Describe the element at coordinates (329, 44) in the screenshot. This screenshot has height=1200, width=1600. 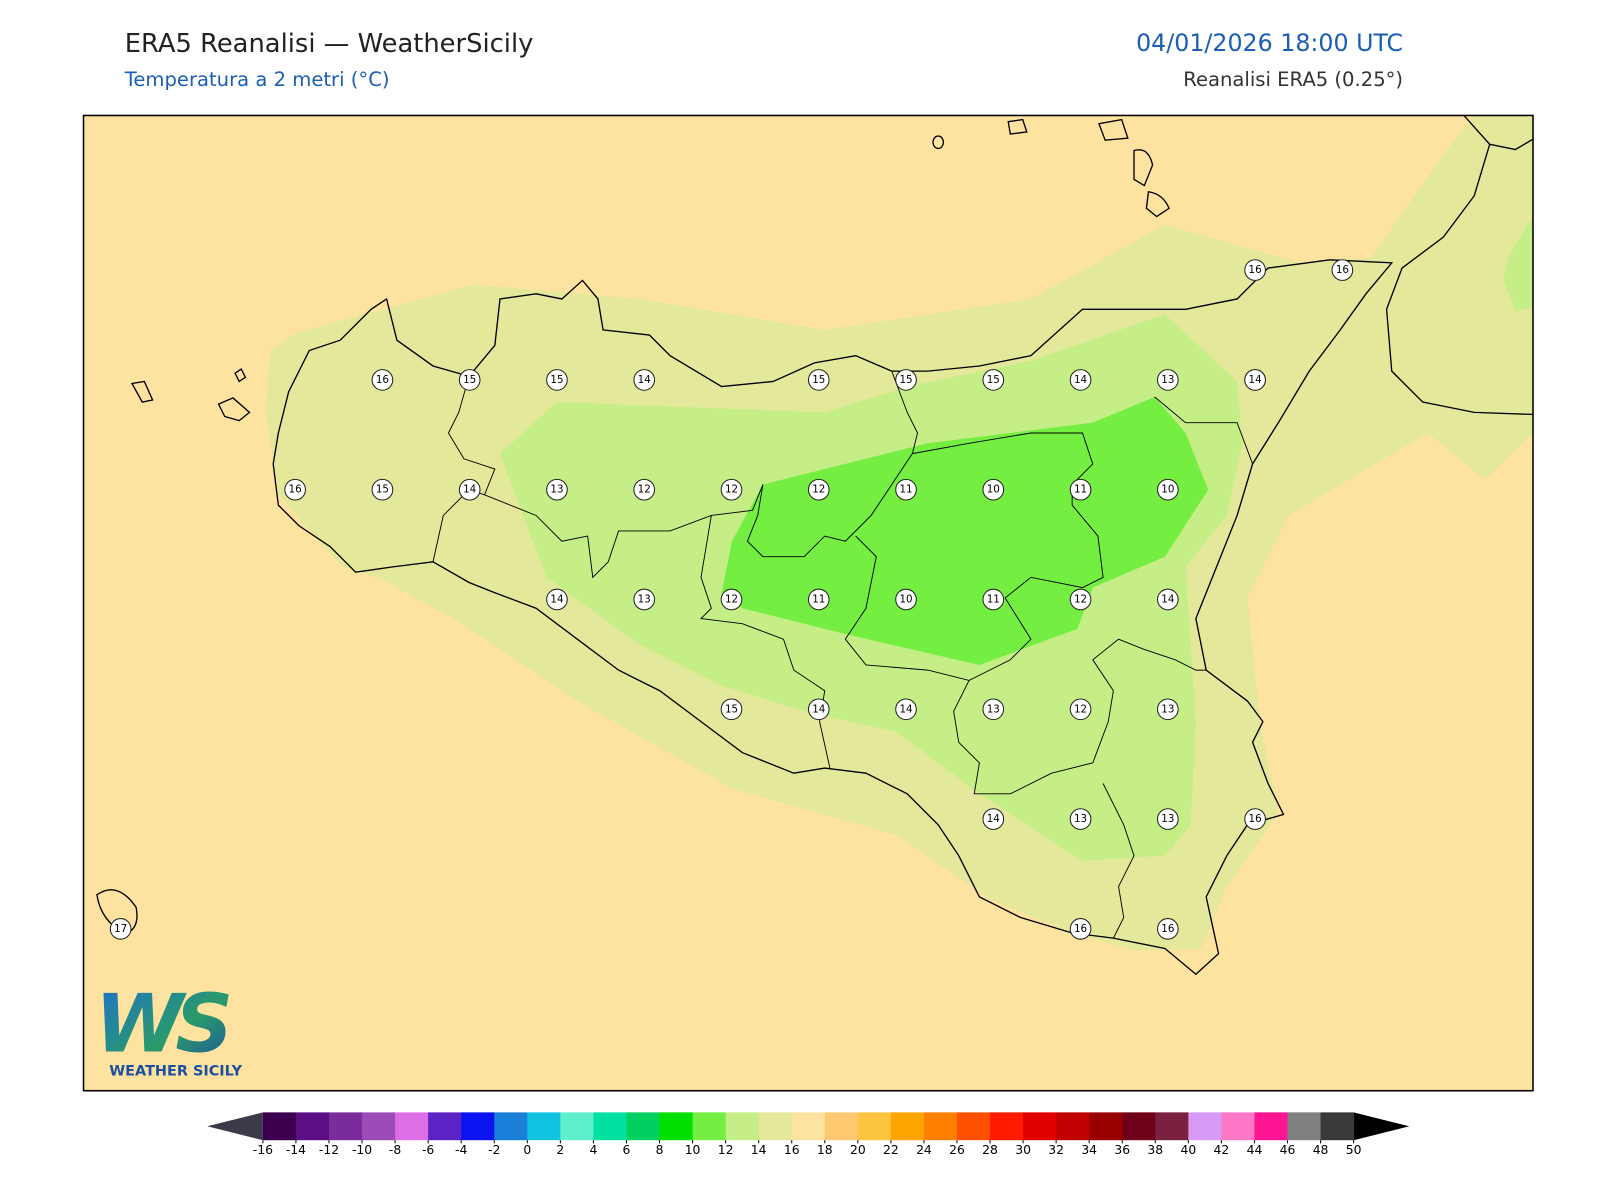
I see `title: ERA5 Reanalisi — WeatherSicily` at that location.